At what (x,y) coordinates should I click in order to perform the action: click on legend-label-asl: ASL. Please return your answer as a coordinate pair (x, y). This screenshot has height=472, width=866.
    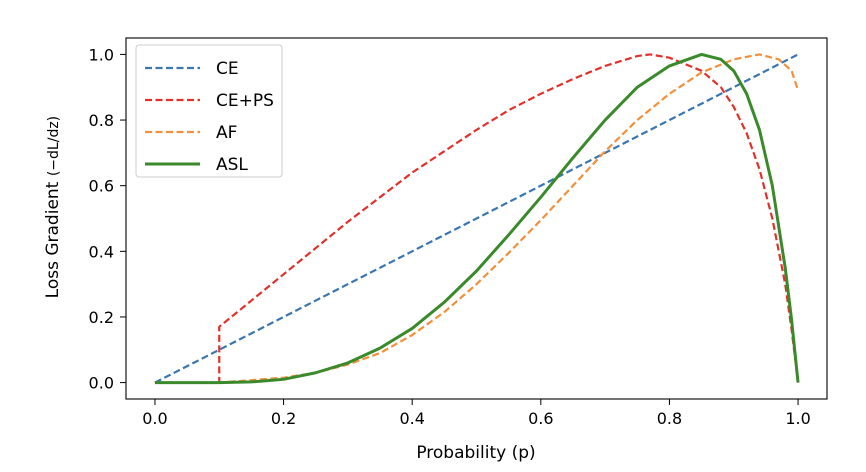
    Looking at the image, I should click on (232, 165).